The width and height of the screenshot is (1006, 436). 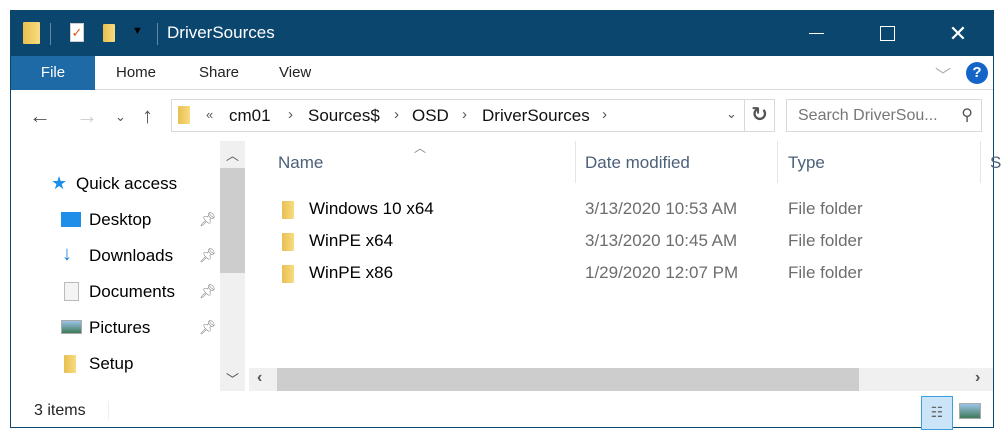 What do you see at coordinates (127, 183) in the screenshot?
I see `sidebar-item-label: Quick access` at bounding box center [127, 183].